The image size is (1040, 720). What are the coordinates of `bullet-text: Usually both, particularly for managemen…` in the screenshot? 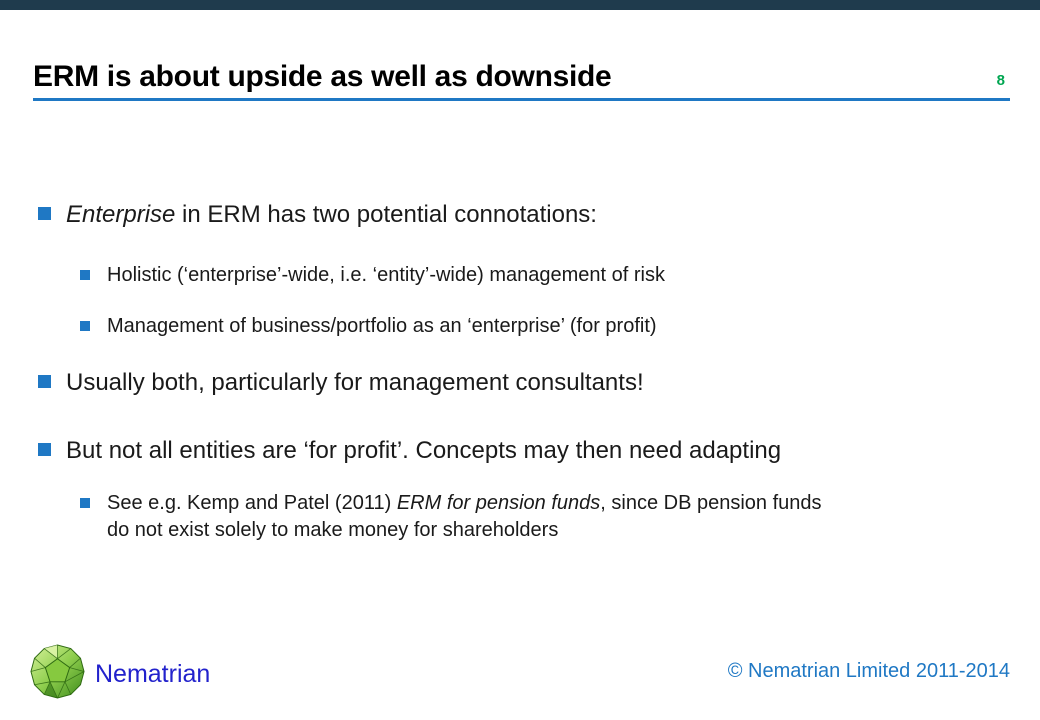 It's located at (355, 382).